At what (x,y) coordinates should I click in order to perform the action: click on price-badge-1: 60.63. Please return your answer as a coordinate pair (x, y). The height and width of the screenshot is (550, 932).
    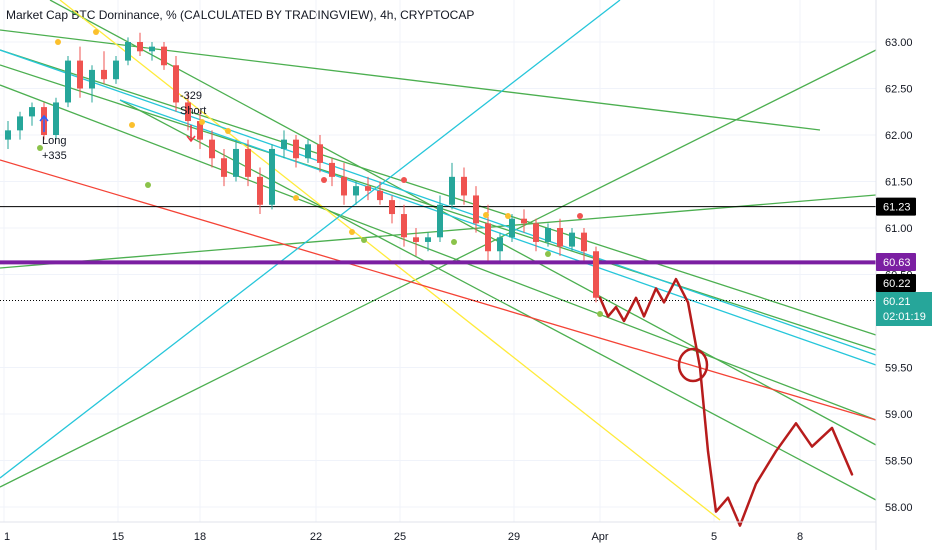
    Looking at the image, I should click on (896, 262).